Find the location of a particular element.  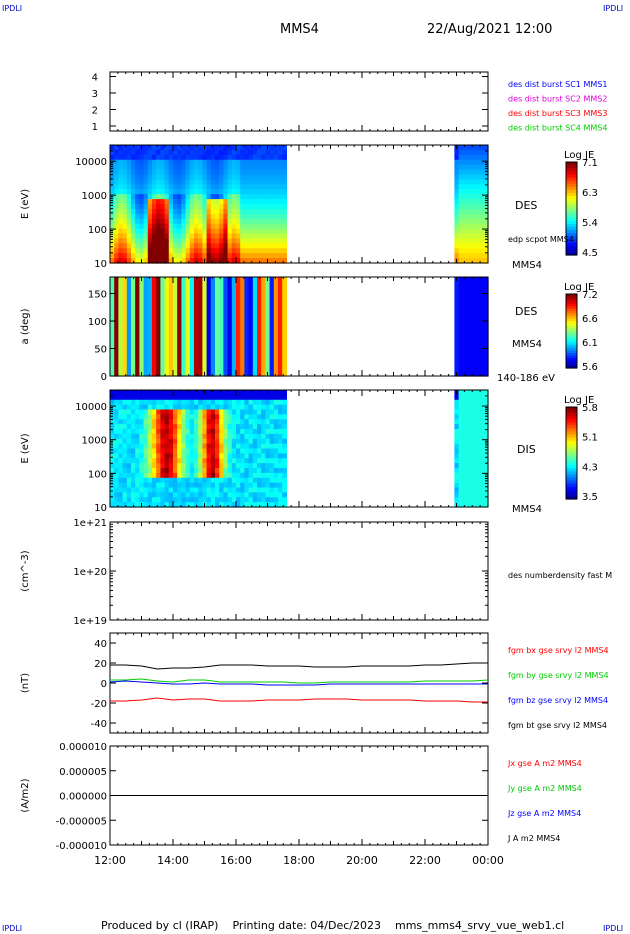

colorbar-cell is located at coordinates (571, 360).